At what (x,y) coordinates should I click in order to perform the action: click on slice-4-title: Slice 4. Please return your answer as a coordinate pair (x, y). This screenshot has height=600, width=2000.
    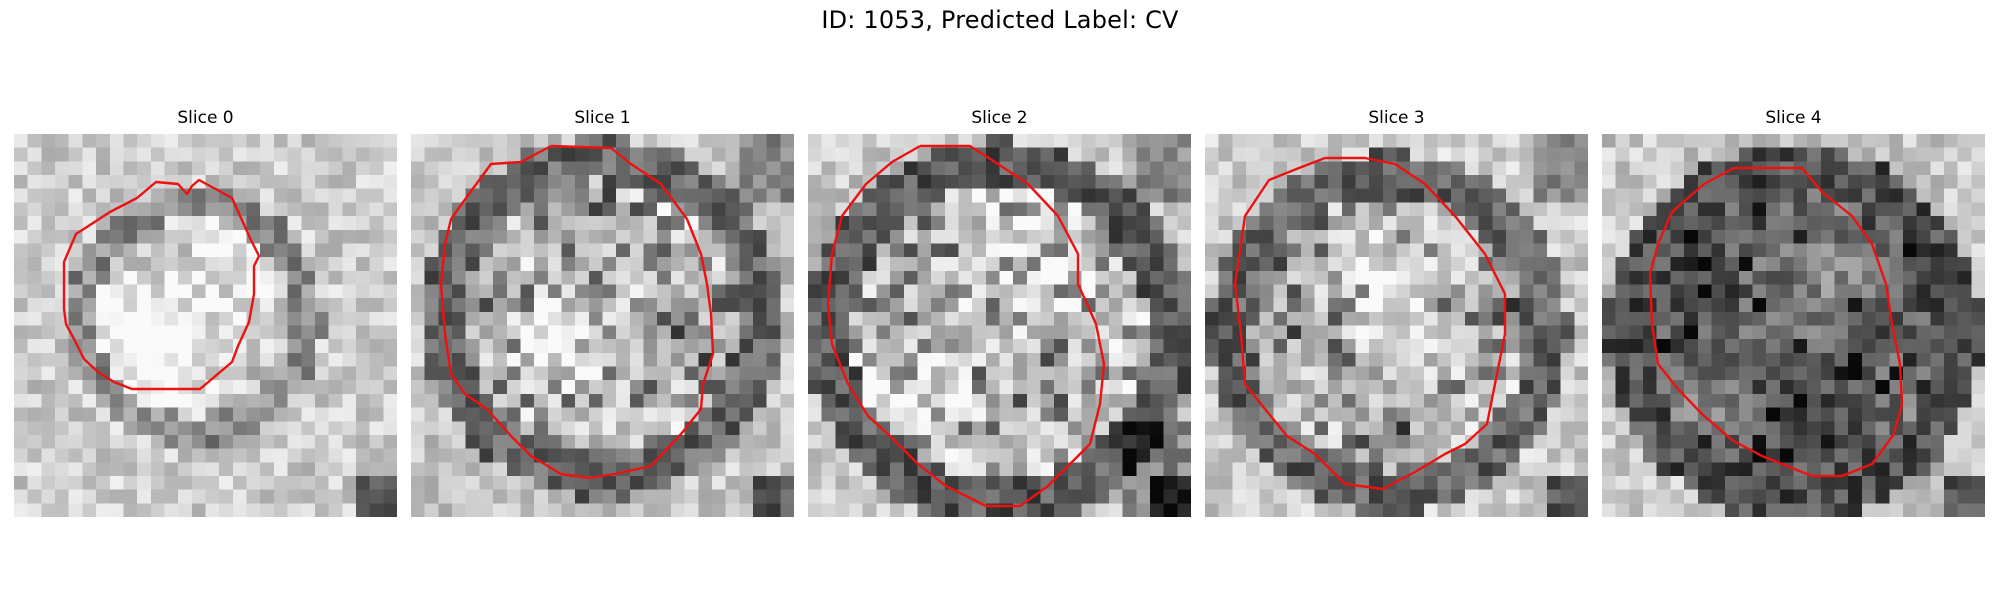
    Looking at the image, I should click on (1793, 118).